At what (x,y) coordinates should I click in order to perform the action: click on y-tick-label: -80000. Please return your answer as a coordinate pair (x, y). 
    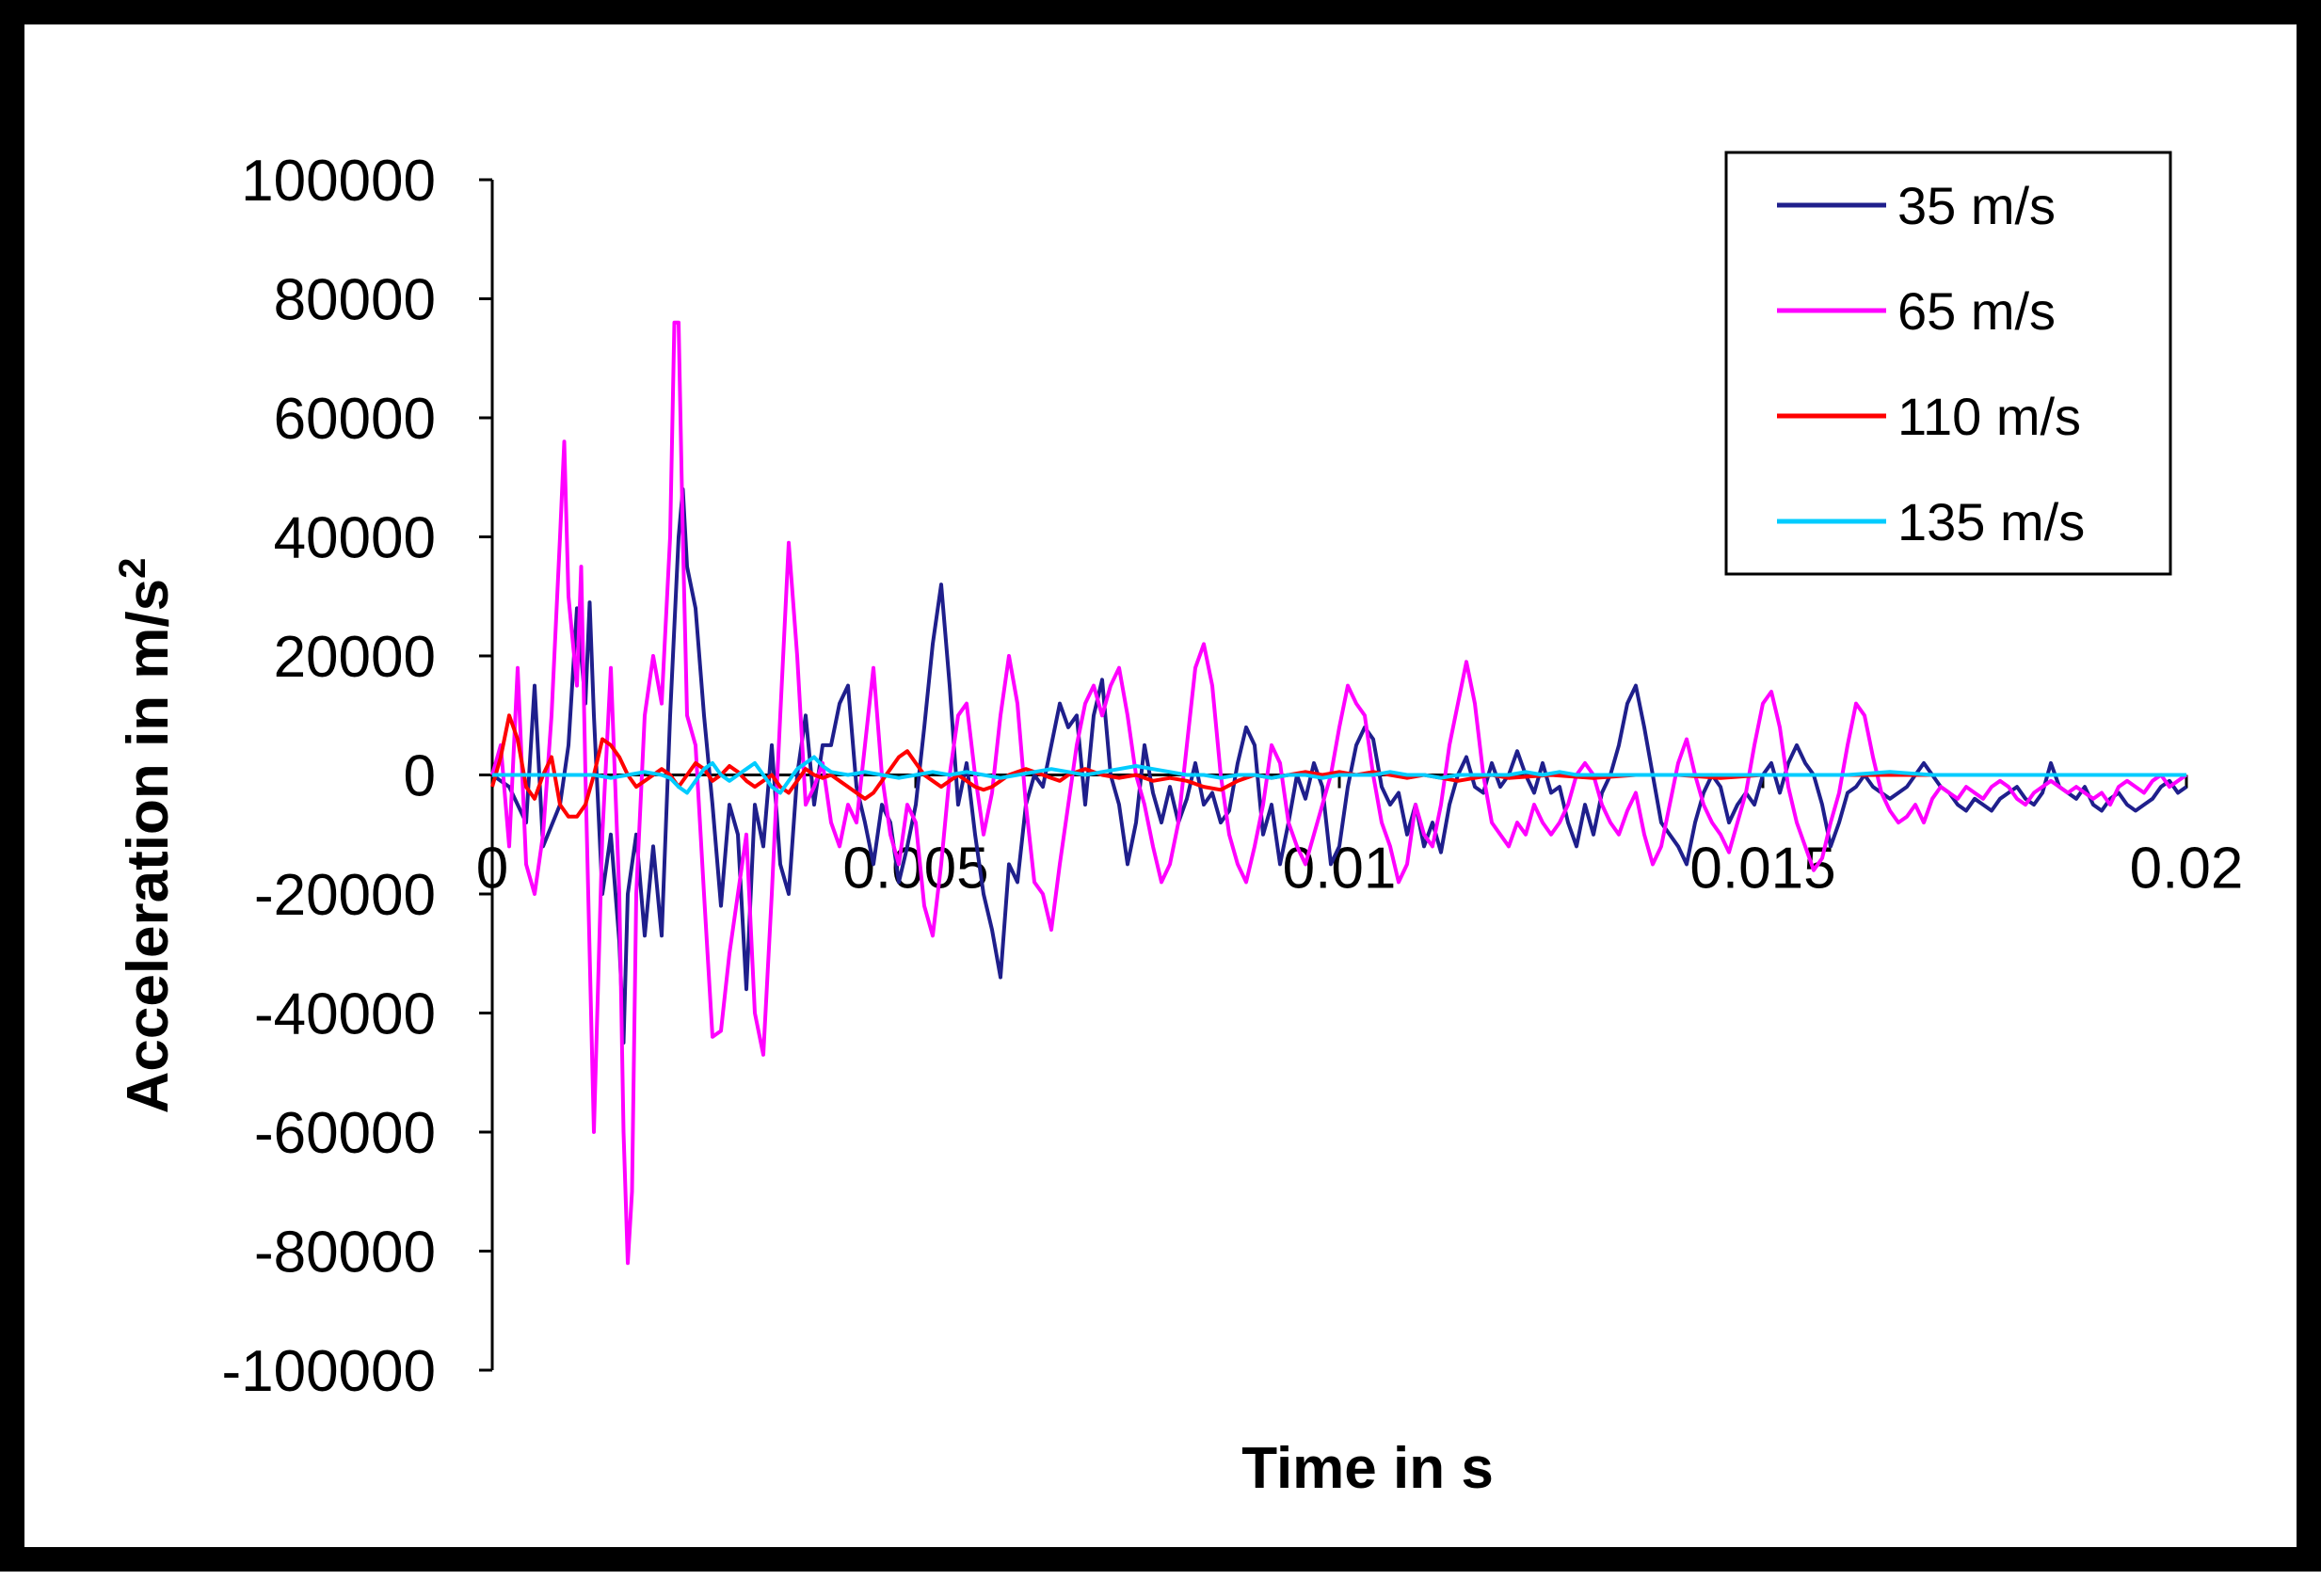
    Looking at the image, I should click on (345, 1253).